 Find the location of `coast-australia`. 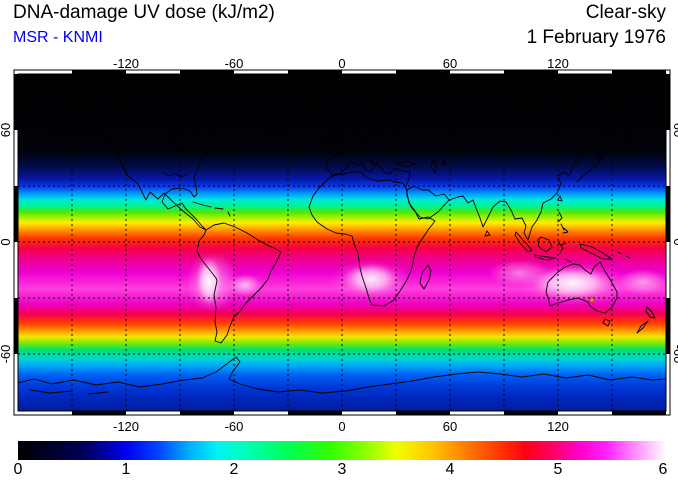

coast-australia is located at coordinates (581, 287).